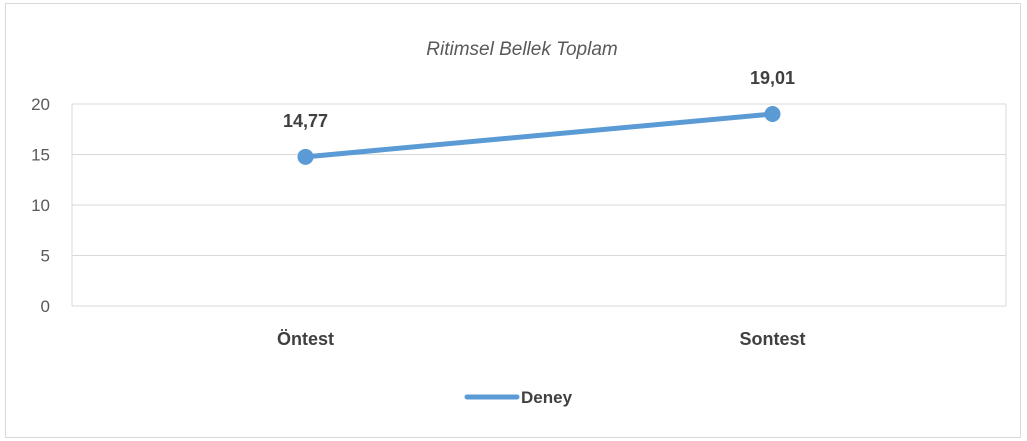 The height and width of the screenshot is (441, 1027). Describe the element at coordinates (45, 256) in the screenshot. I see `y-tick-label: 5` at that location.